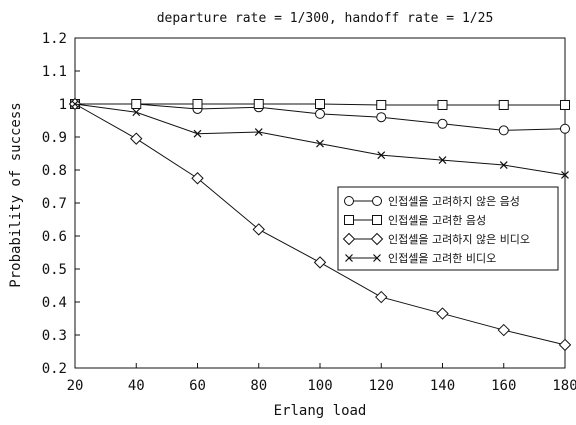  What do you see at coordinates (437, 220) in the screenshot?
I see `legend-label: 인접셀을 고려한 음성` at bounding box center [437, 220].